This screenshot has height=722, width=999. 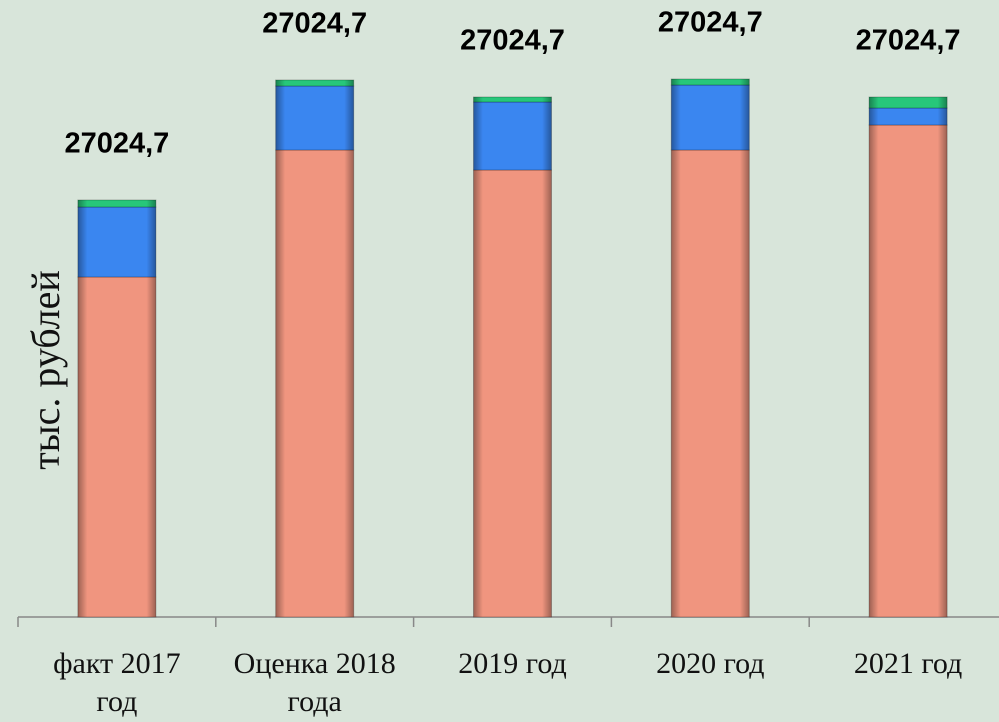 I want to click on x-tick-label: 2019 год, so click(x=512, y=663).